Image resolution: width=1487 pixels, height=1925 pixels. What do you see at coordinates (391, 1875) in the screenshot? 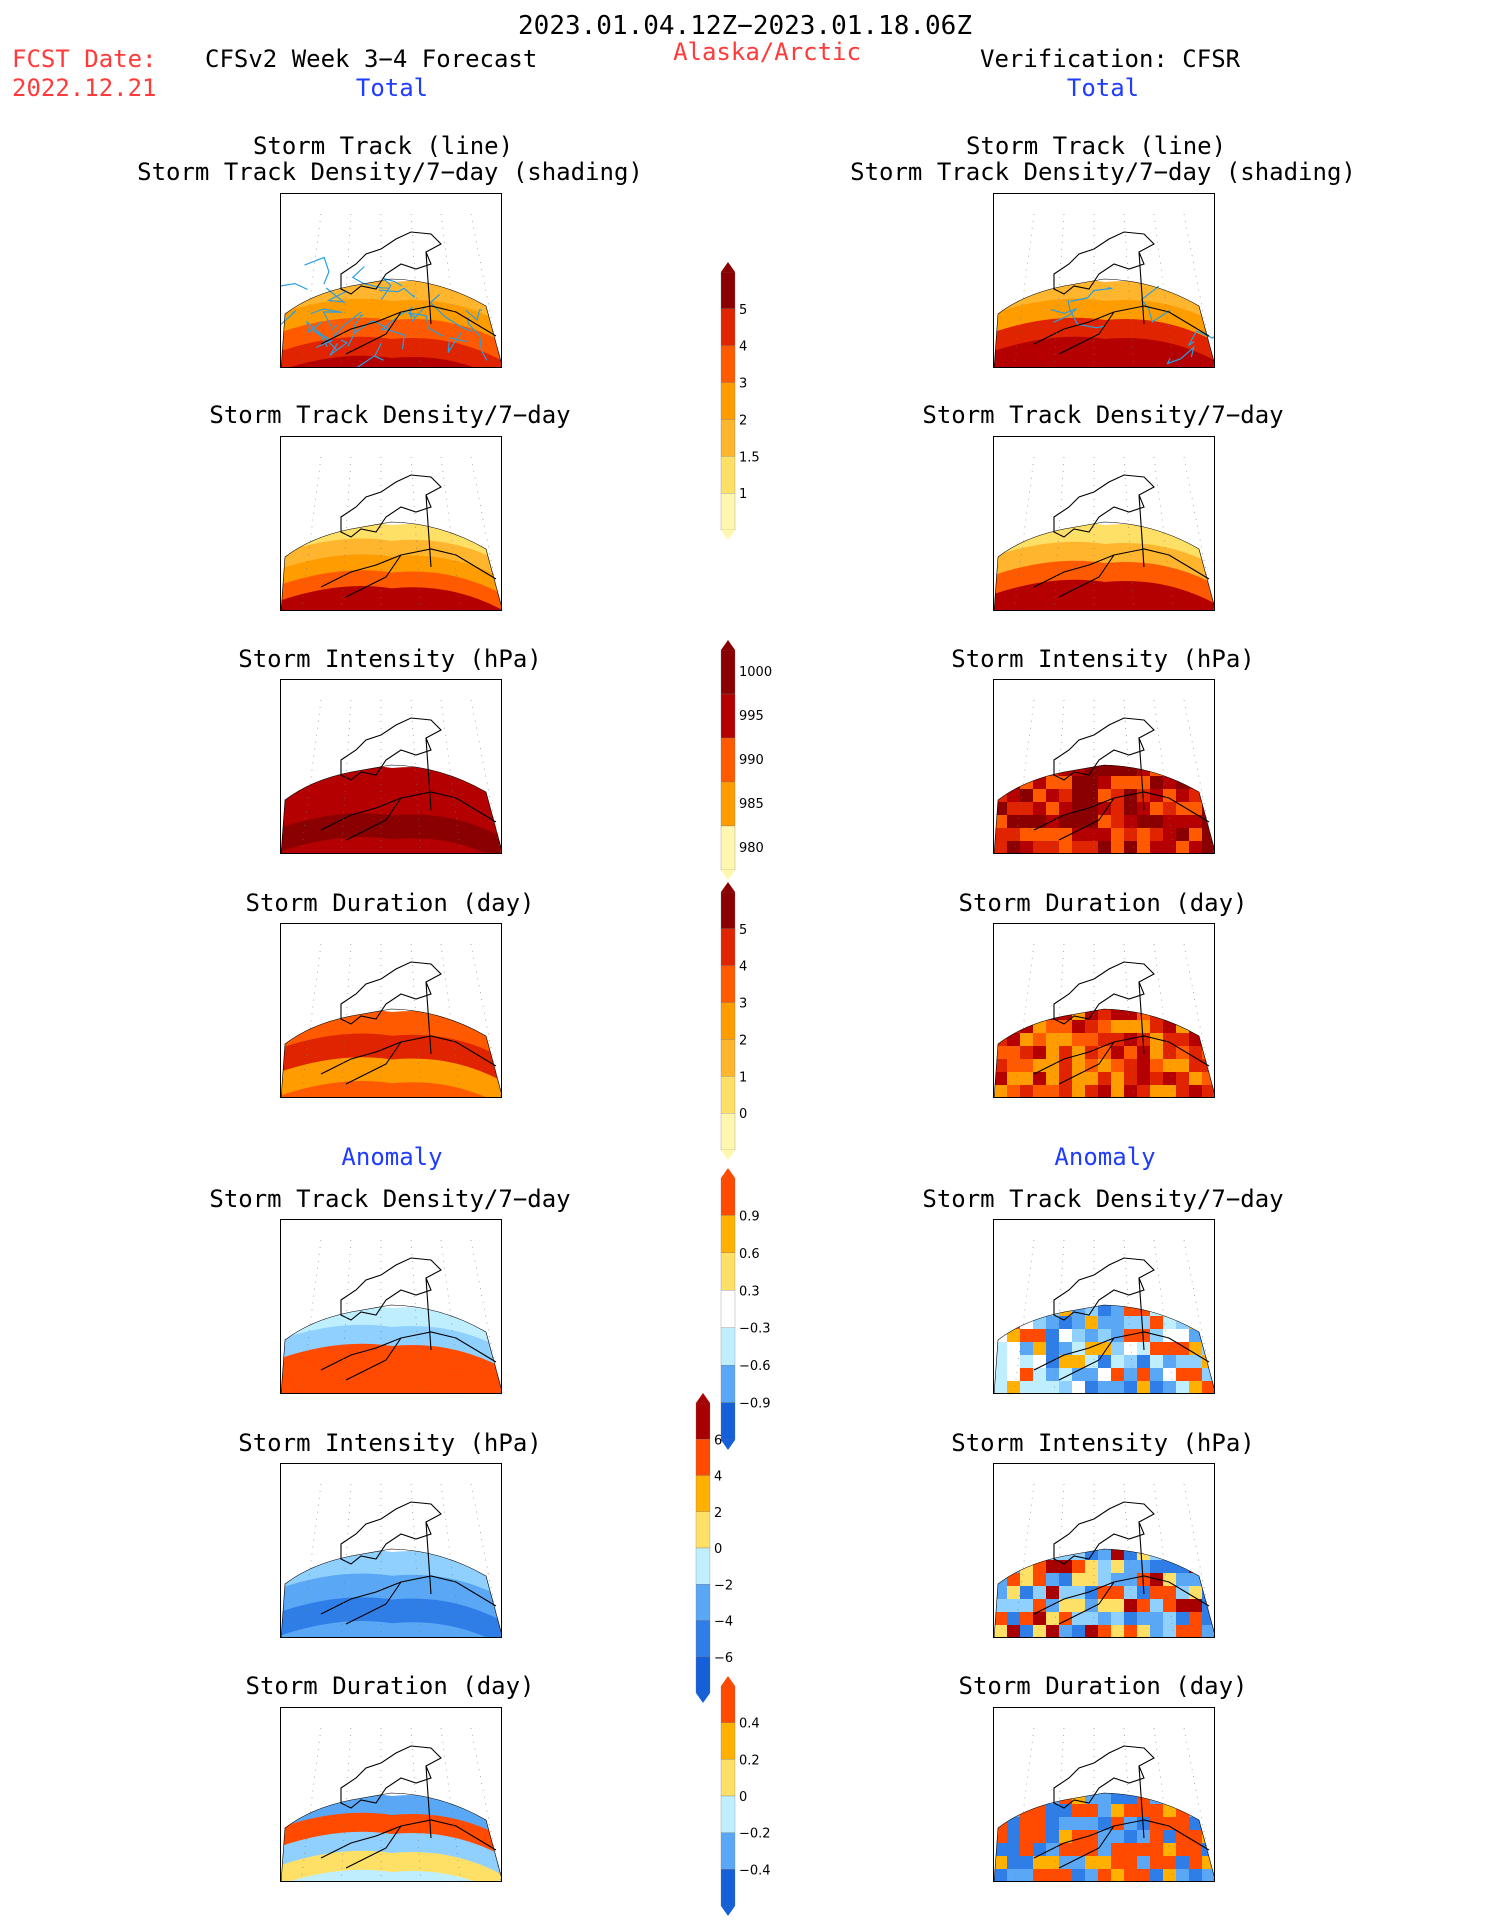
I see `shading-band` at bounding box center [391, 1875].